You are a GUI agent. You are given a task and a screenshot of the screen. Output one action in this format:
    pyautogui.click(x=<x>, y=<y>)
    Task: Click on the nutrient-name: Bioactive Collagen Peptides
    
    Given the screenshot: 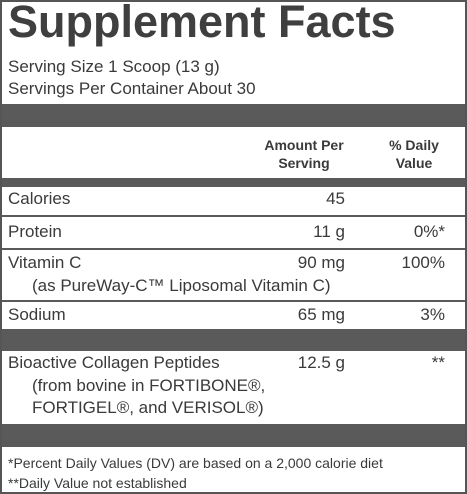 What is the action you would take?
    pyautogui.click(x=114, y=362)
    